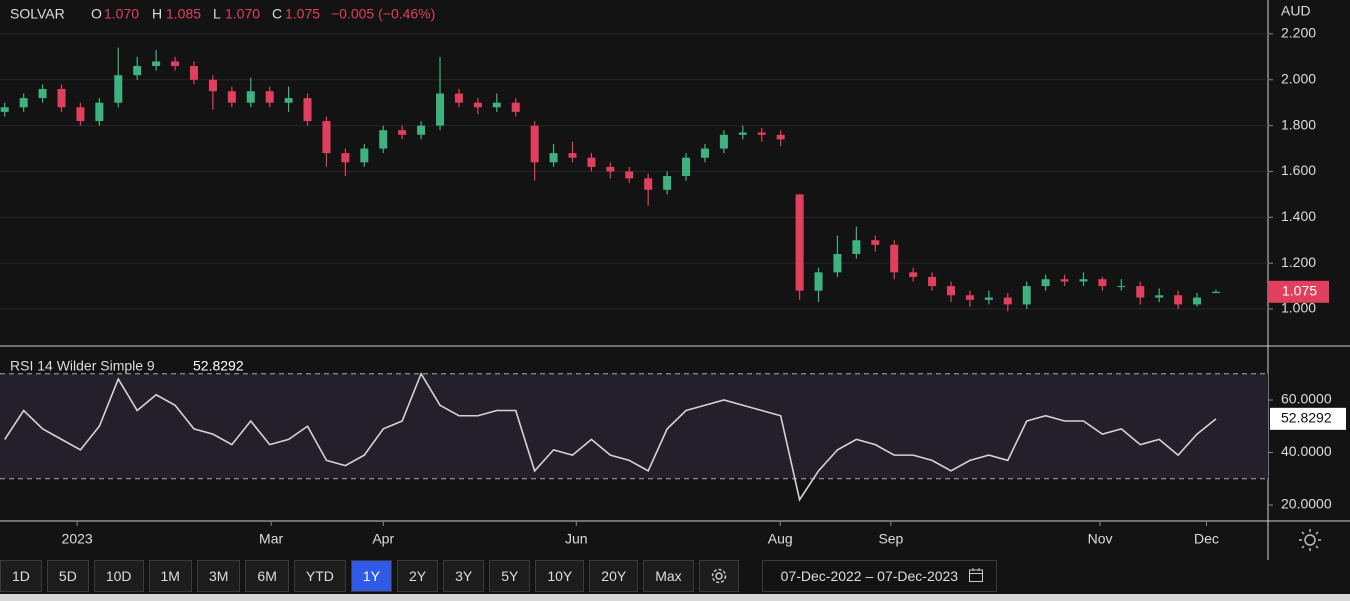  Describe the element at coordinates (21, 576) in the screenshot. I see `range-button: 1D` at that location.